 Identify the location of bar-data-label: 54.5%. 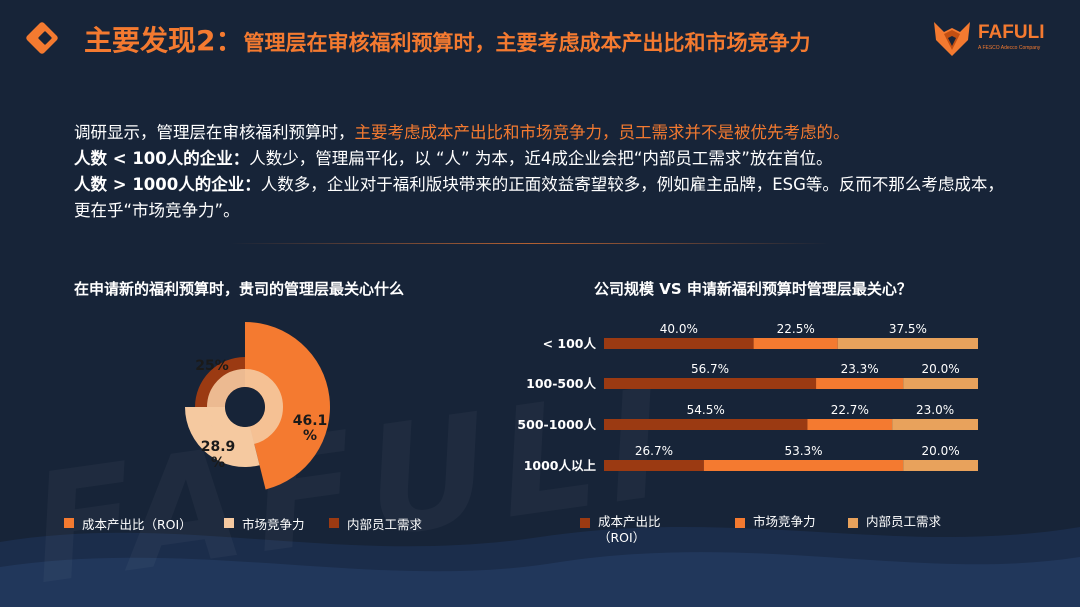
(706, 410).